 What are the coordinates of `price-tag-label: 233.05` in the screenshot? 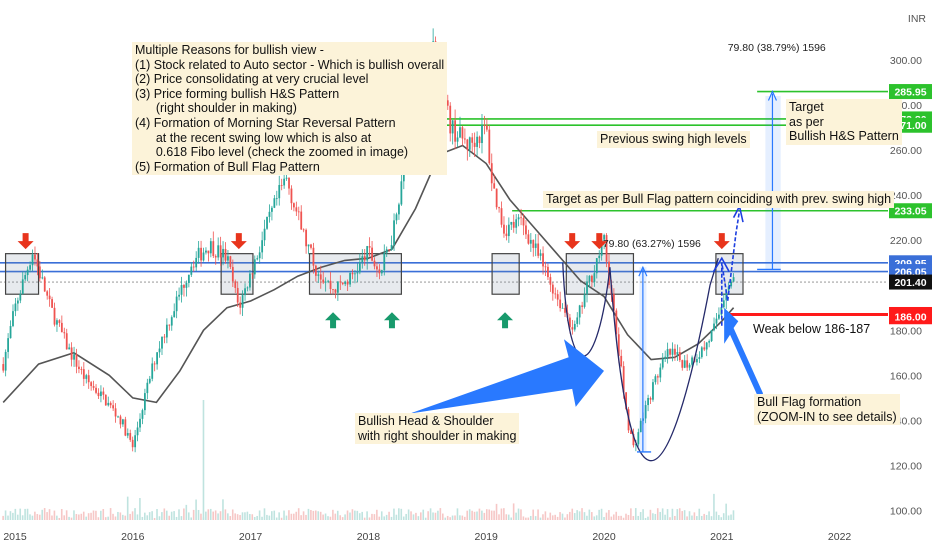 It's located at (910, 212).